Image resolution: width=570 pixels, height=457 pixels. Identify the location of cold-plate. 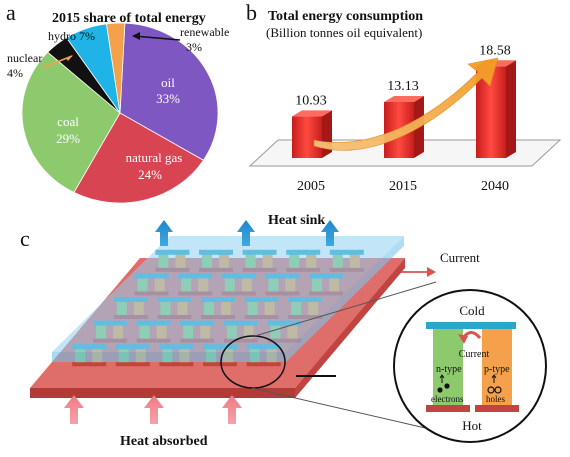
(471, 325).